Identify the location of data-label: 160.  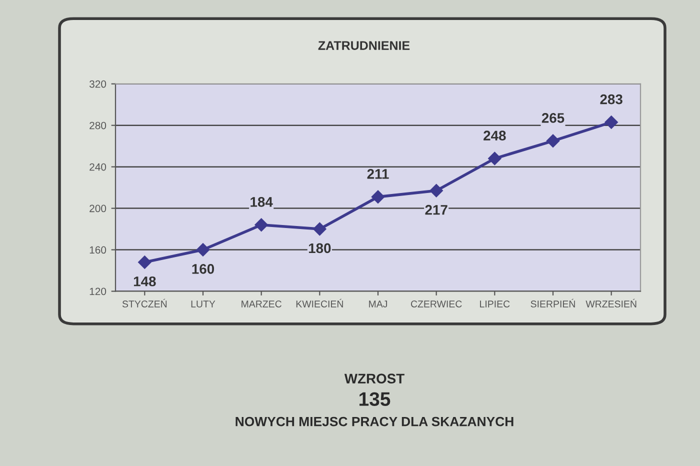
(203, 269).